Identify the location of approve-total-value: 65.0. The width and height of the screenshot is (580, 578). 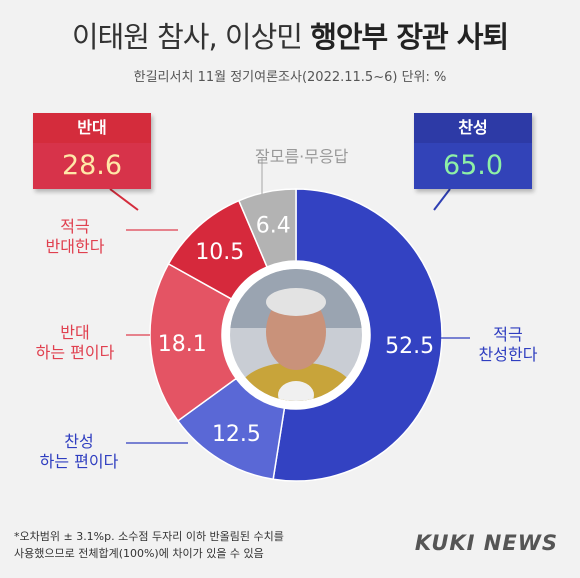
(473, 166).